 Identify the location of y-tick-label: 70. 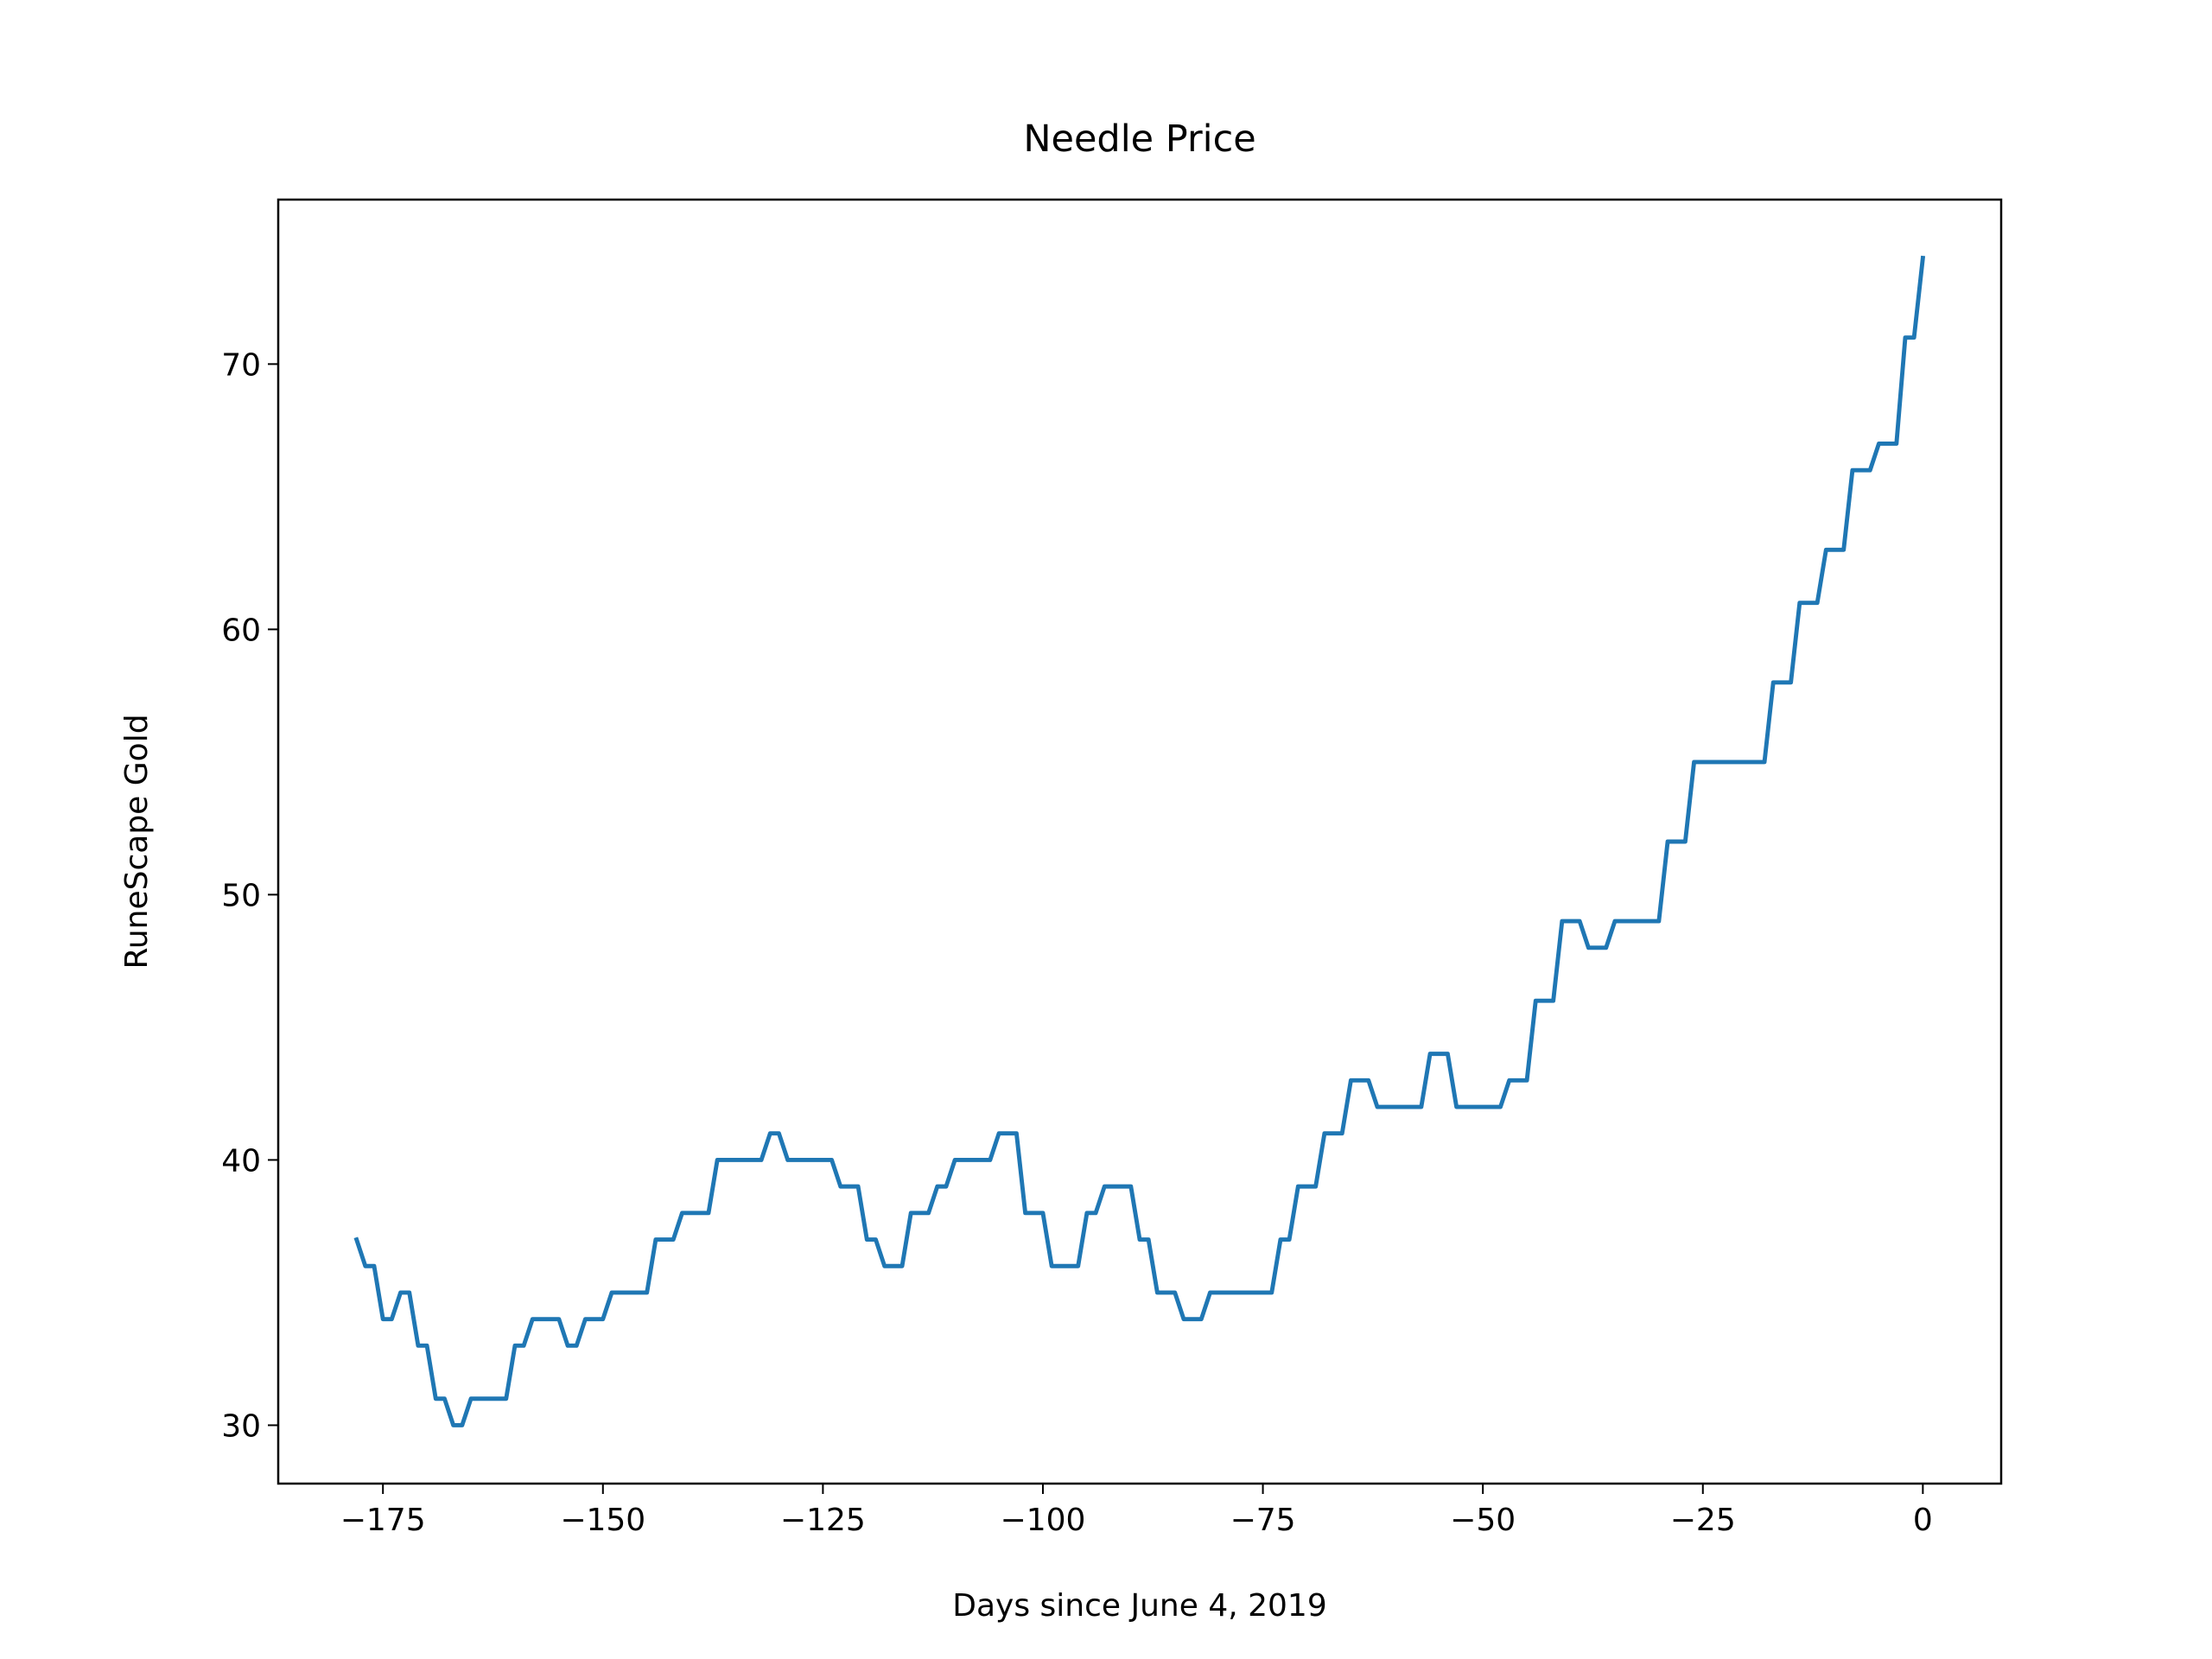
(241, 365).